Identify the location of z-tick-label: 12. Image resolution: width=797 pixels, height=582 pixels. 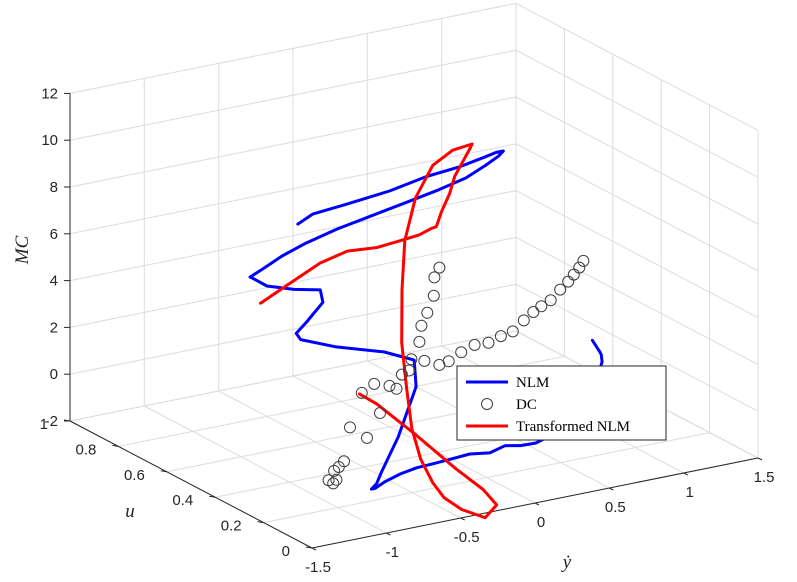
(49, 93).